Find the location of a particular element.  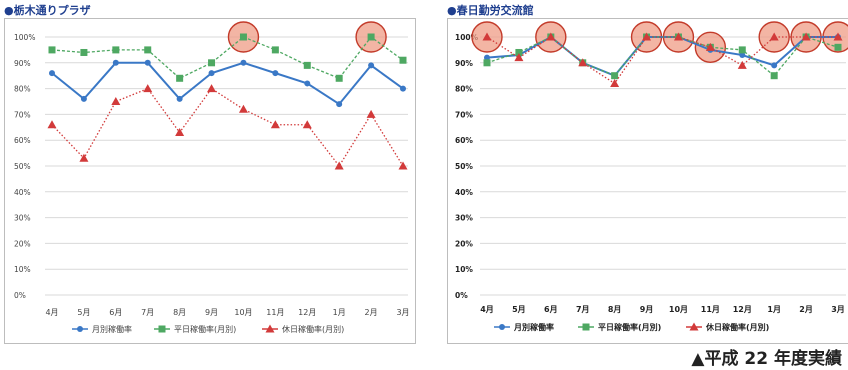

x-tick-label: 4月 is located at coordinates (51, 312).